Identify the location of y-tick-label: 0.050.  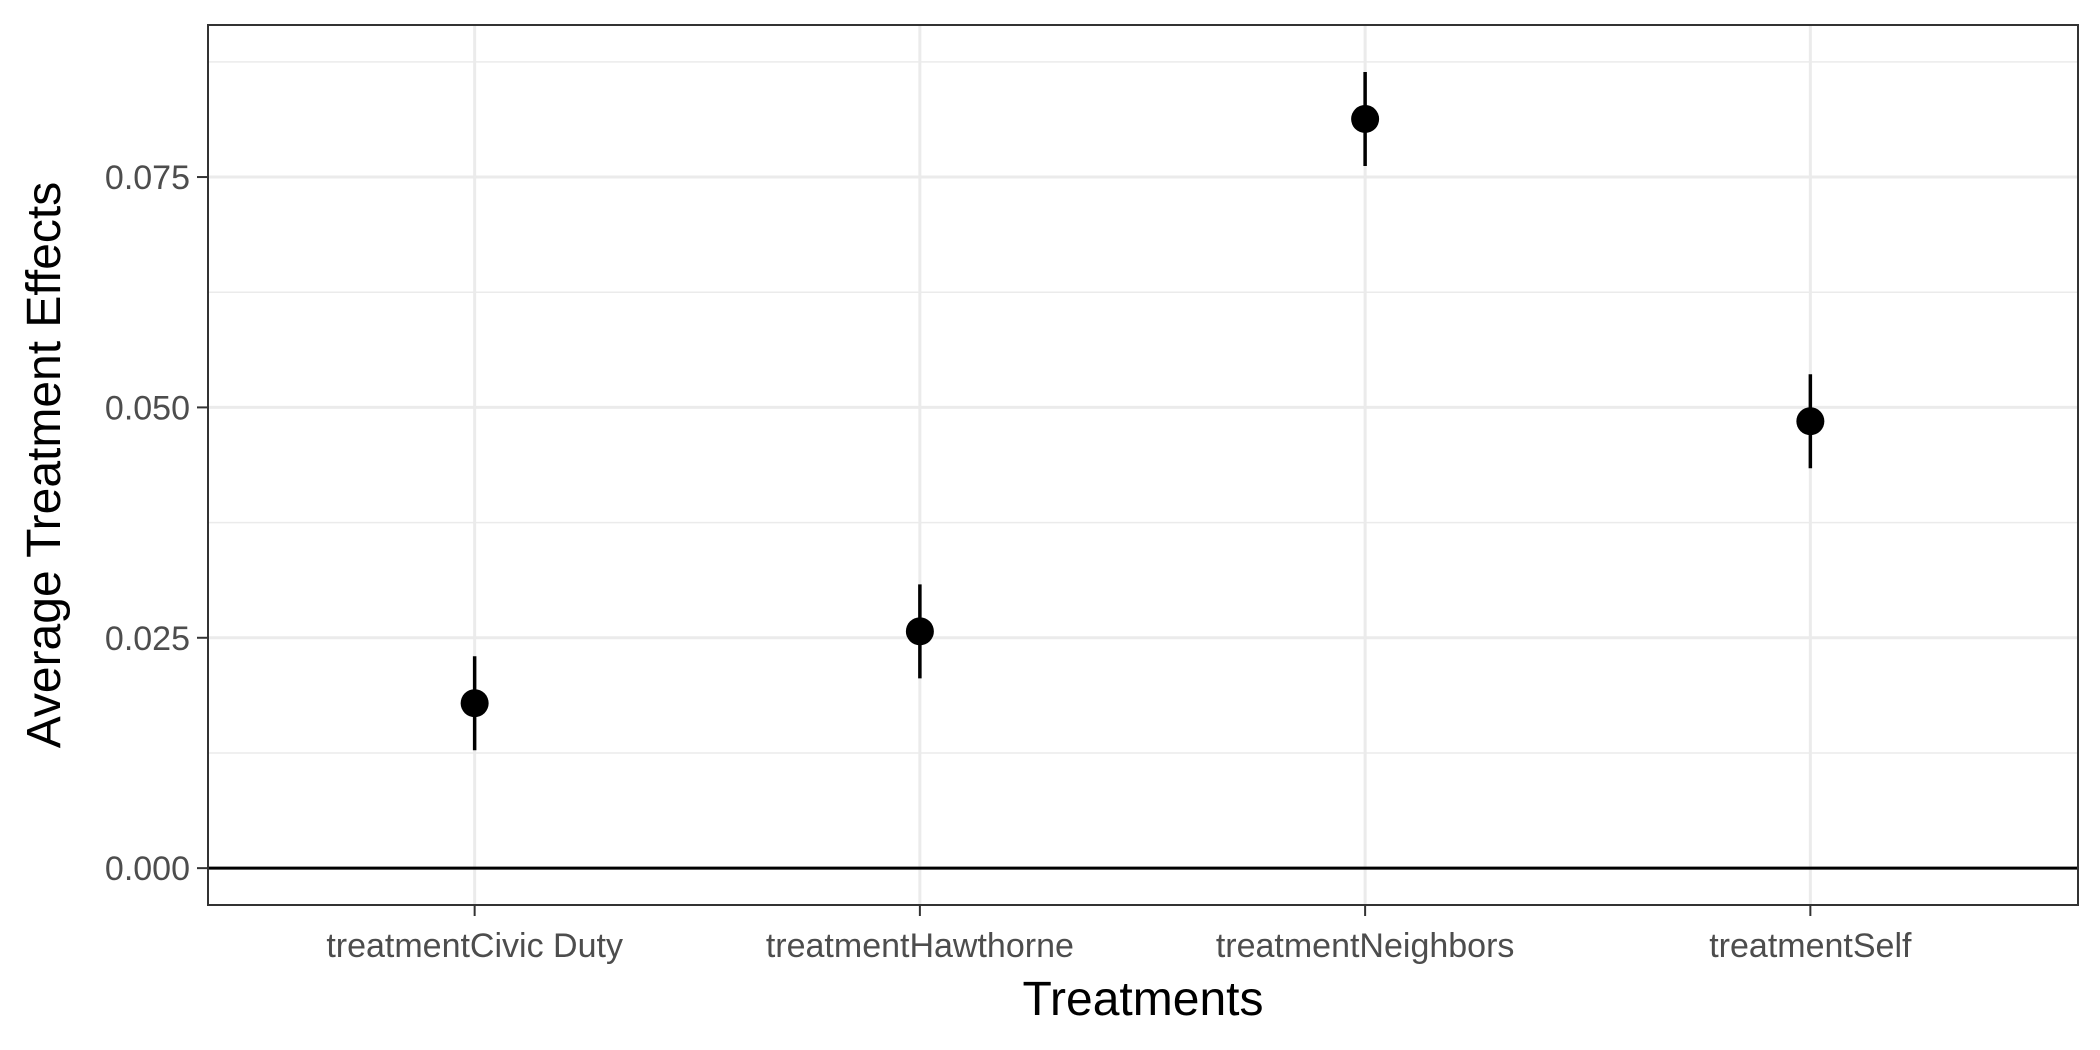
(147, 408).